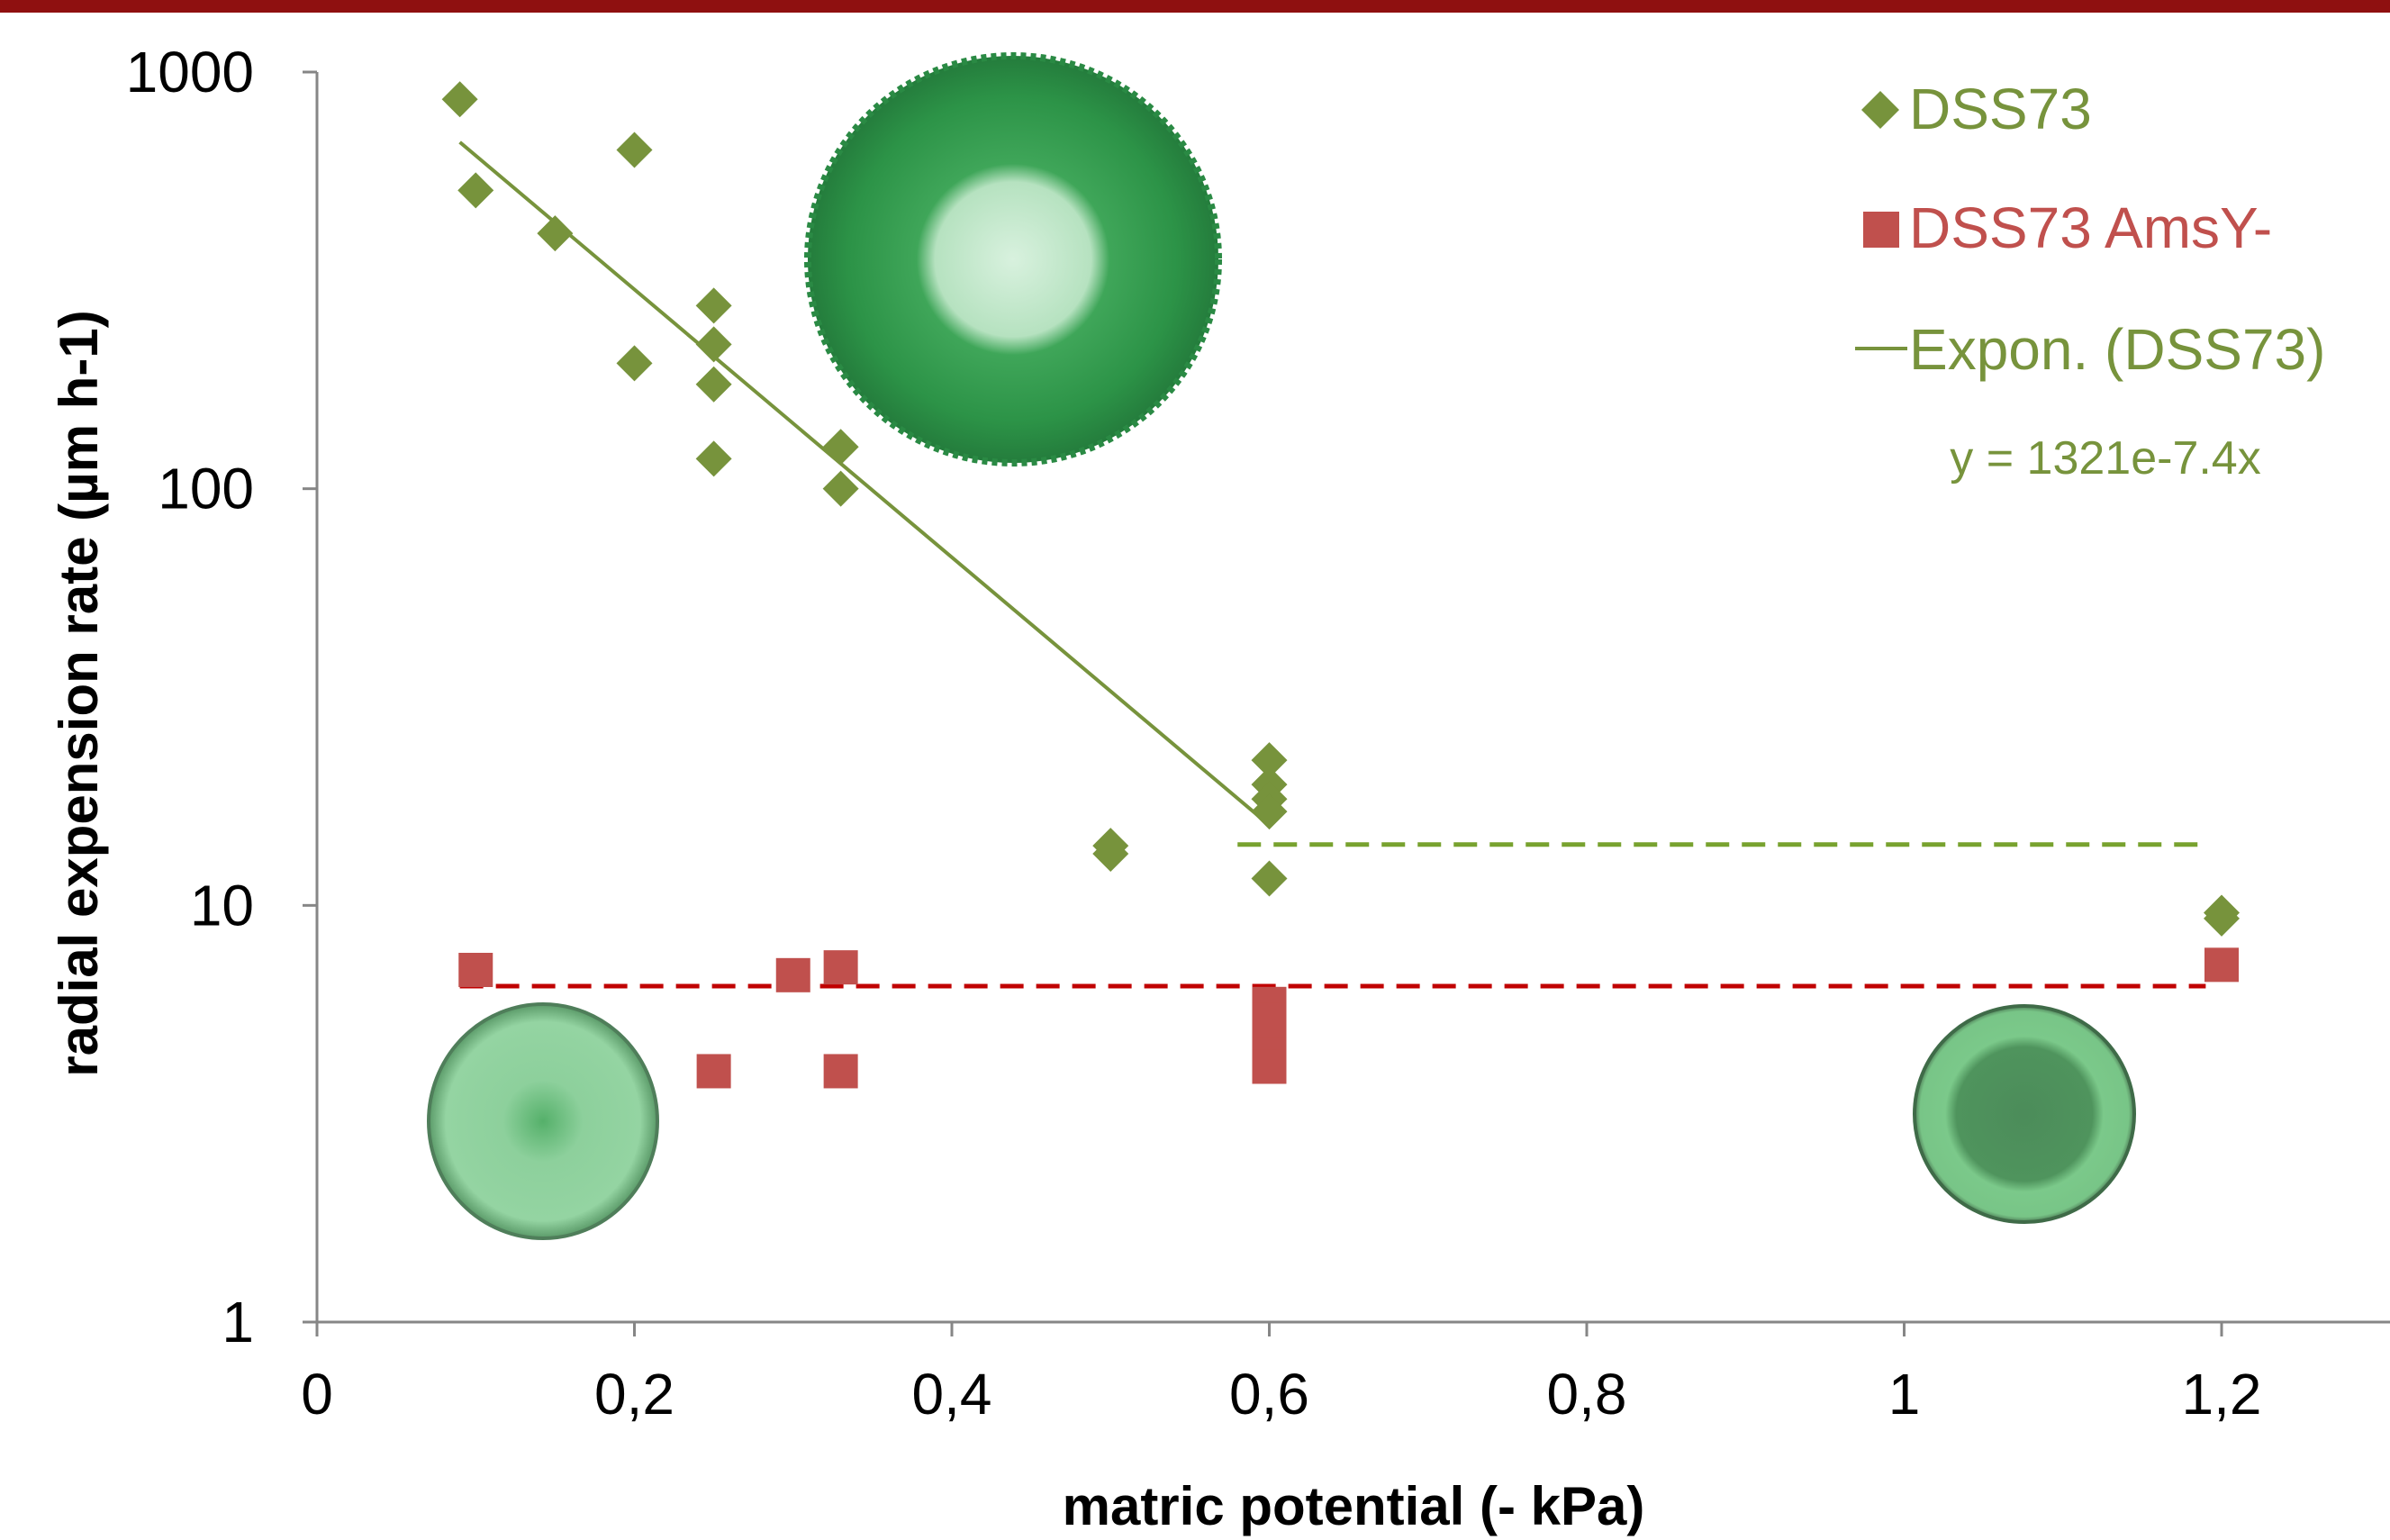  Describe the element at coordinates (2105, 459) in the screenshot. I see `trendline-equation: y = 1321e-7.4x` at that location.